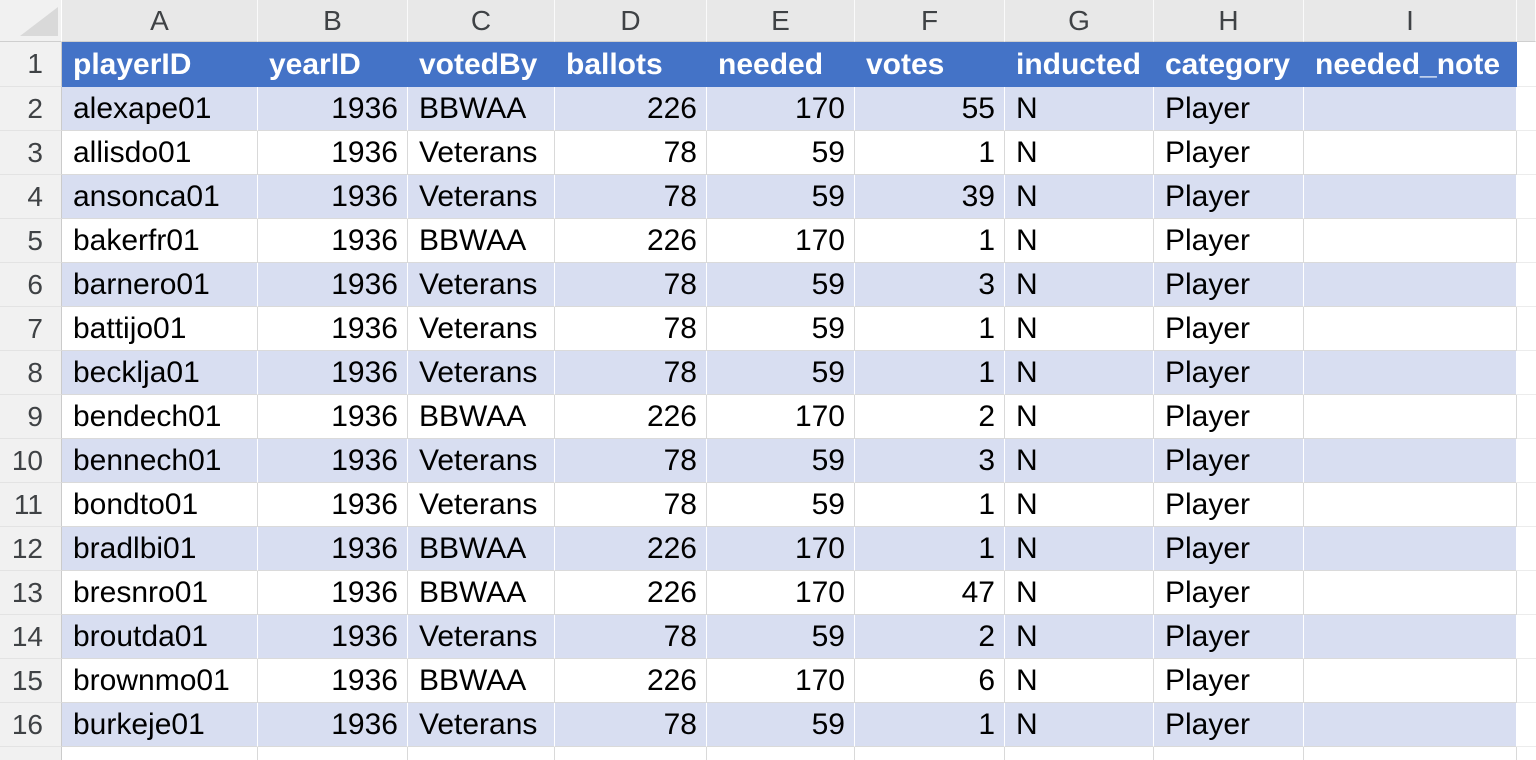 Image resolution: width=1536 pixels, height=760 pixels. I want to click on cell-A10: bennech01, so click(160, 461).